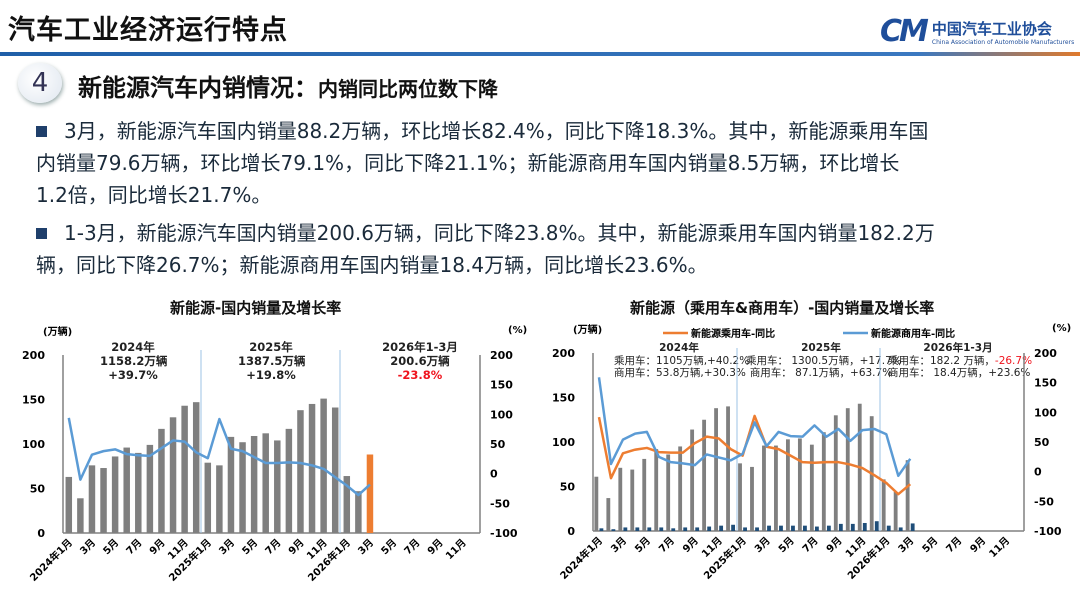 This screenshot has width=1080, height=608. What do you see at coordinates (33, 355) in the screenshot?
I see `chart1-y-tick: 200` at bounding box center [33, 355].